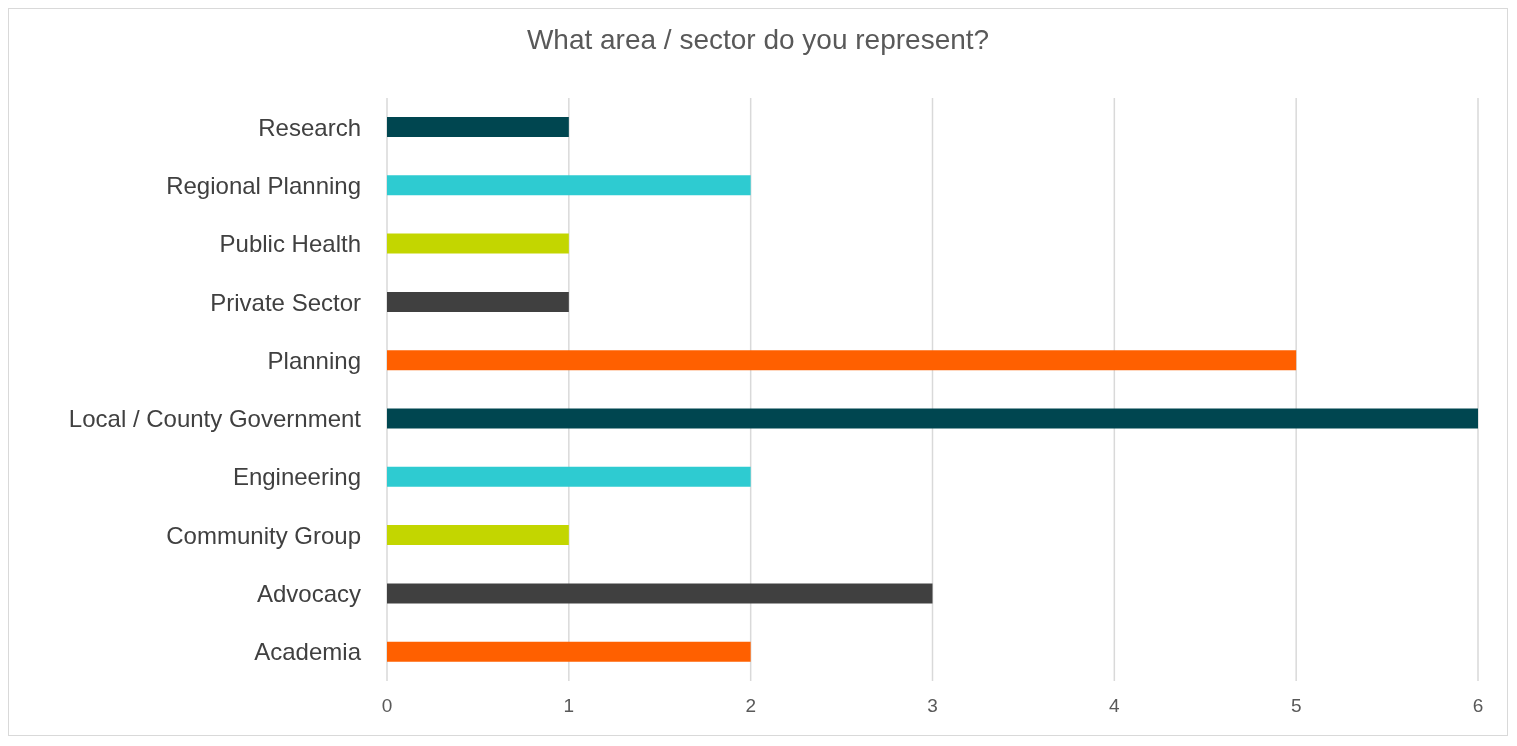  Describe the element at coordinates (308, 594) in the screenshot. I see `y-tick-label: Advocacy` at that location.